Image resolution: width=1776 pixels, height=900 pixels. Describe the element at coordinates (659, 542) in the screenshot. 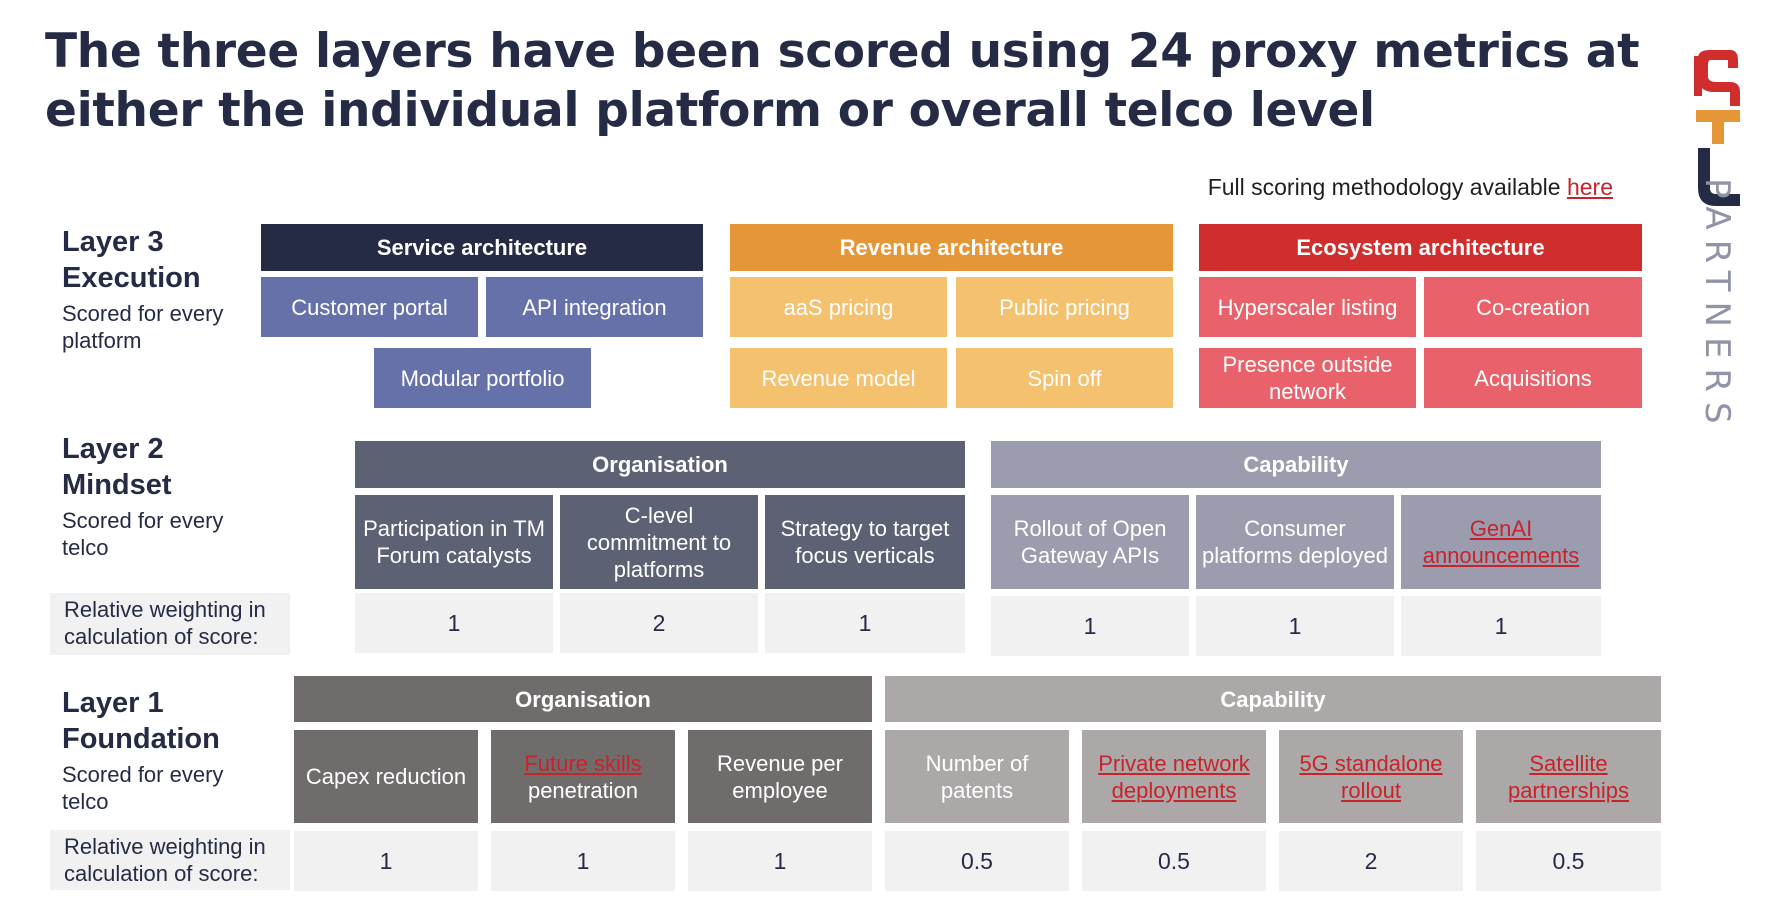

I see `metric-c-level-commitment: C-level commitment to platforms` at that location.